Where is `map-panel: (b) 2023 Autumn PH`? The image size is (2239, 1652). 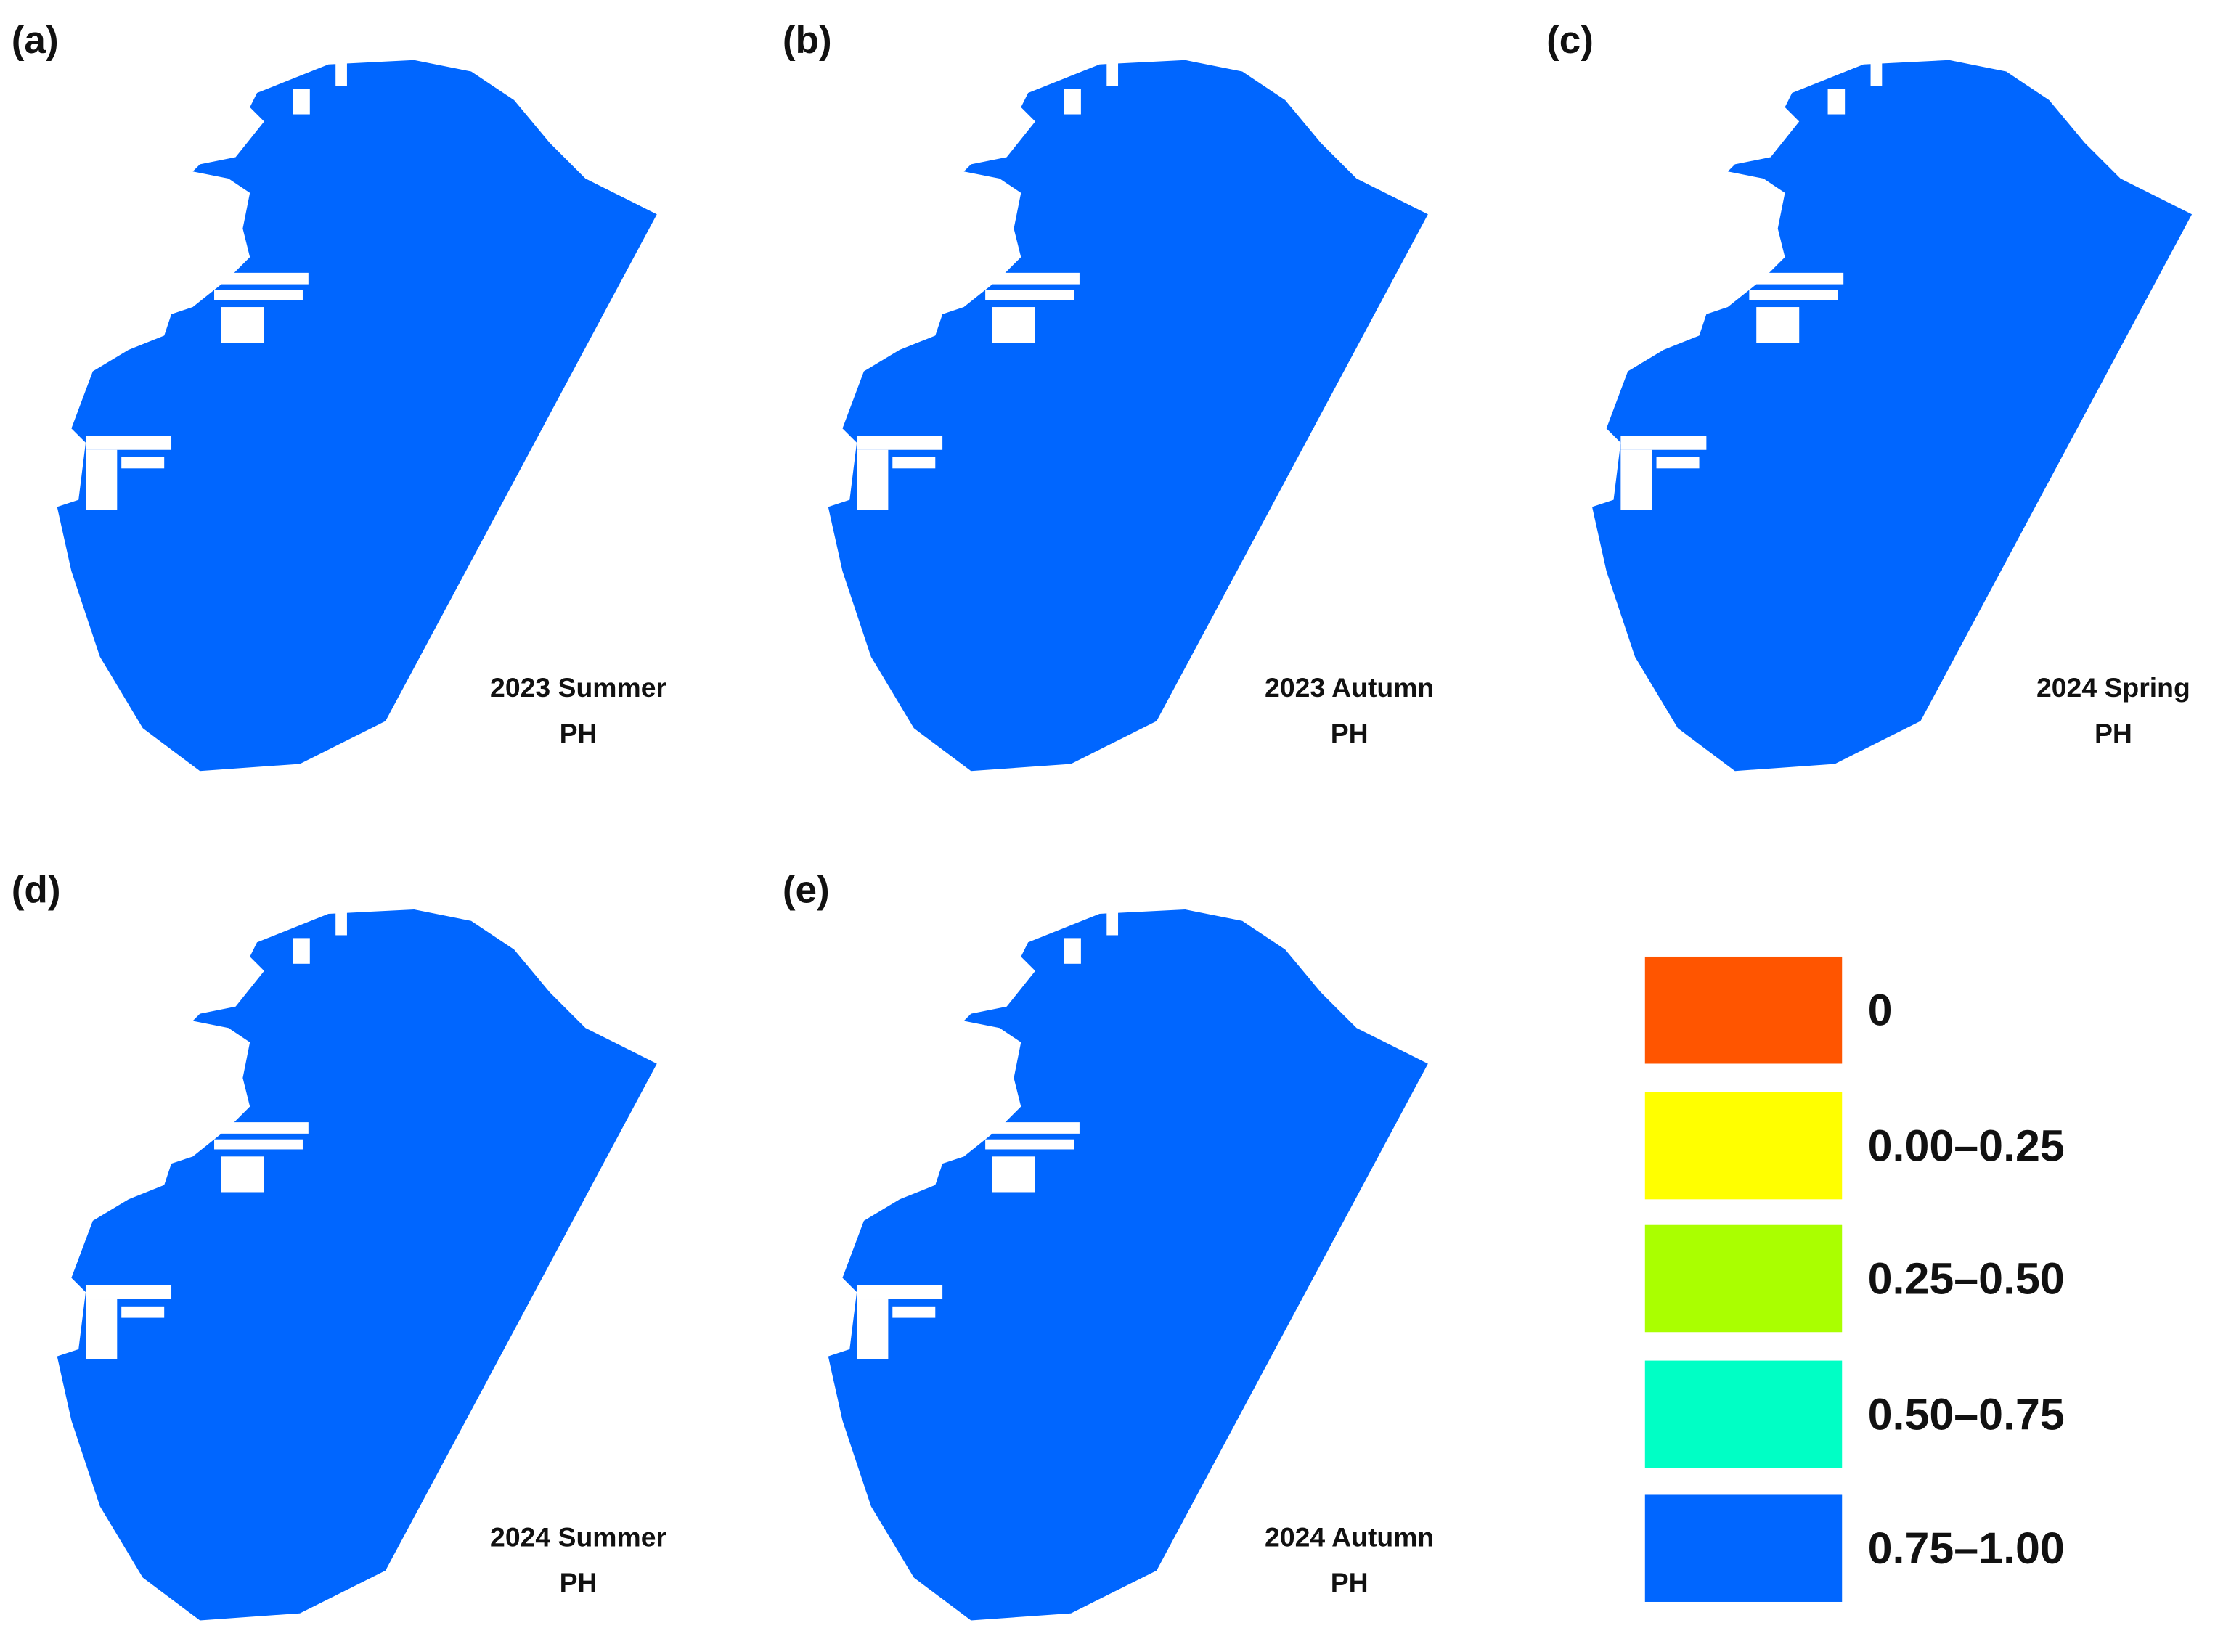
map-panel: (b) 2023 Autumn PH is located at coordinates (1108, 395).